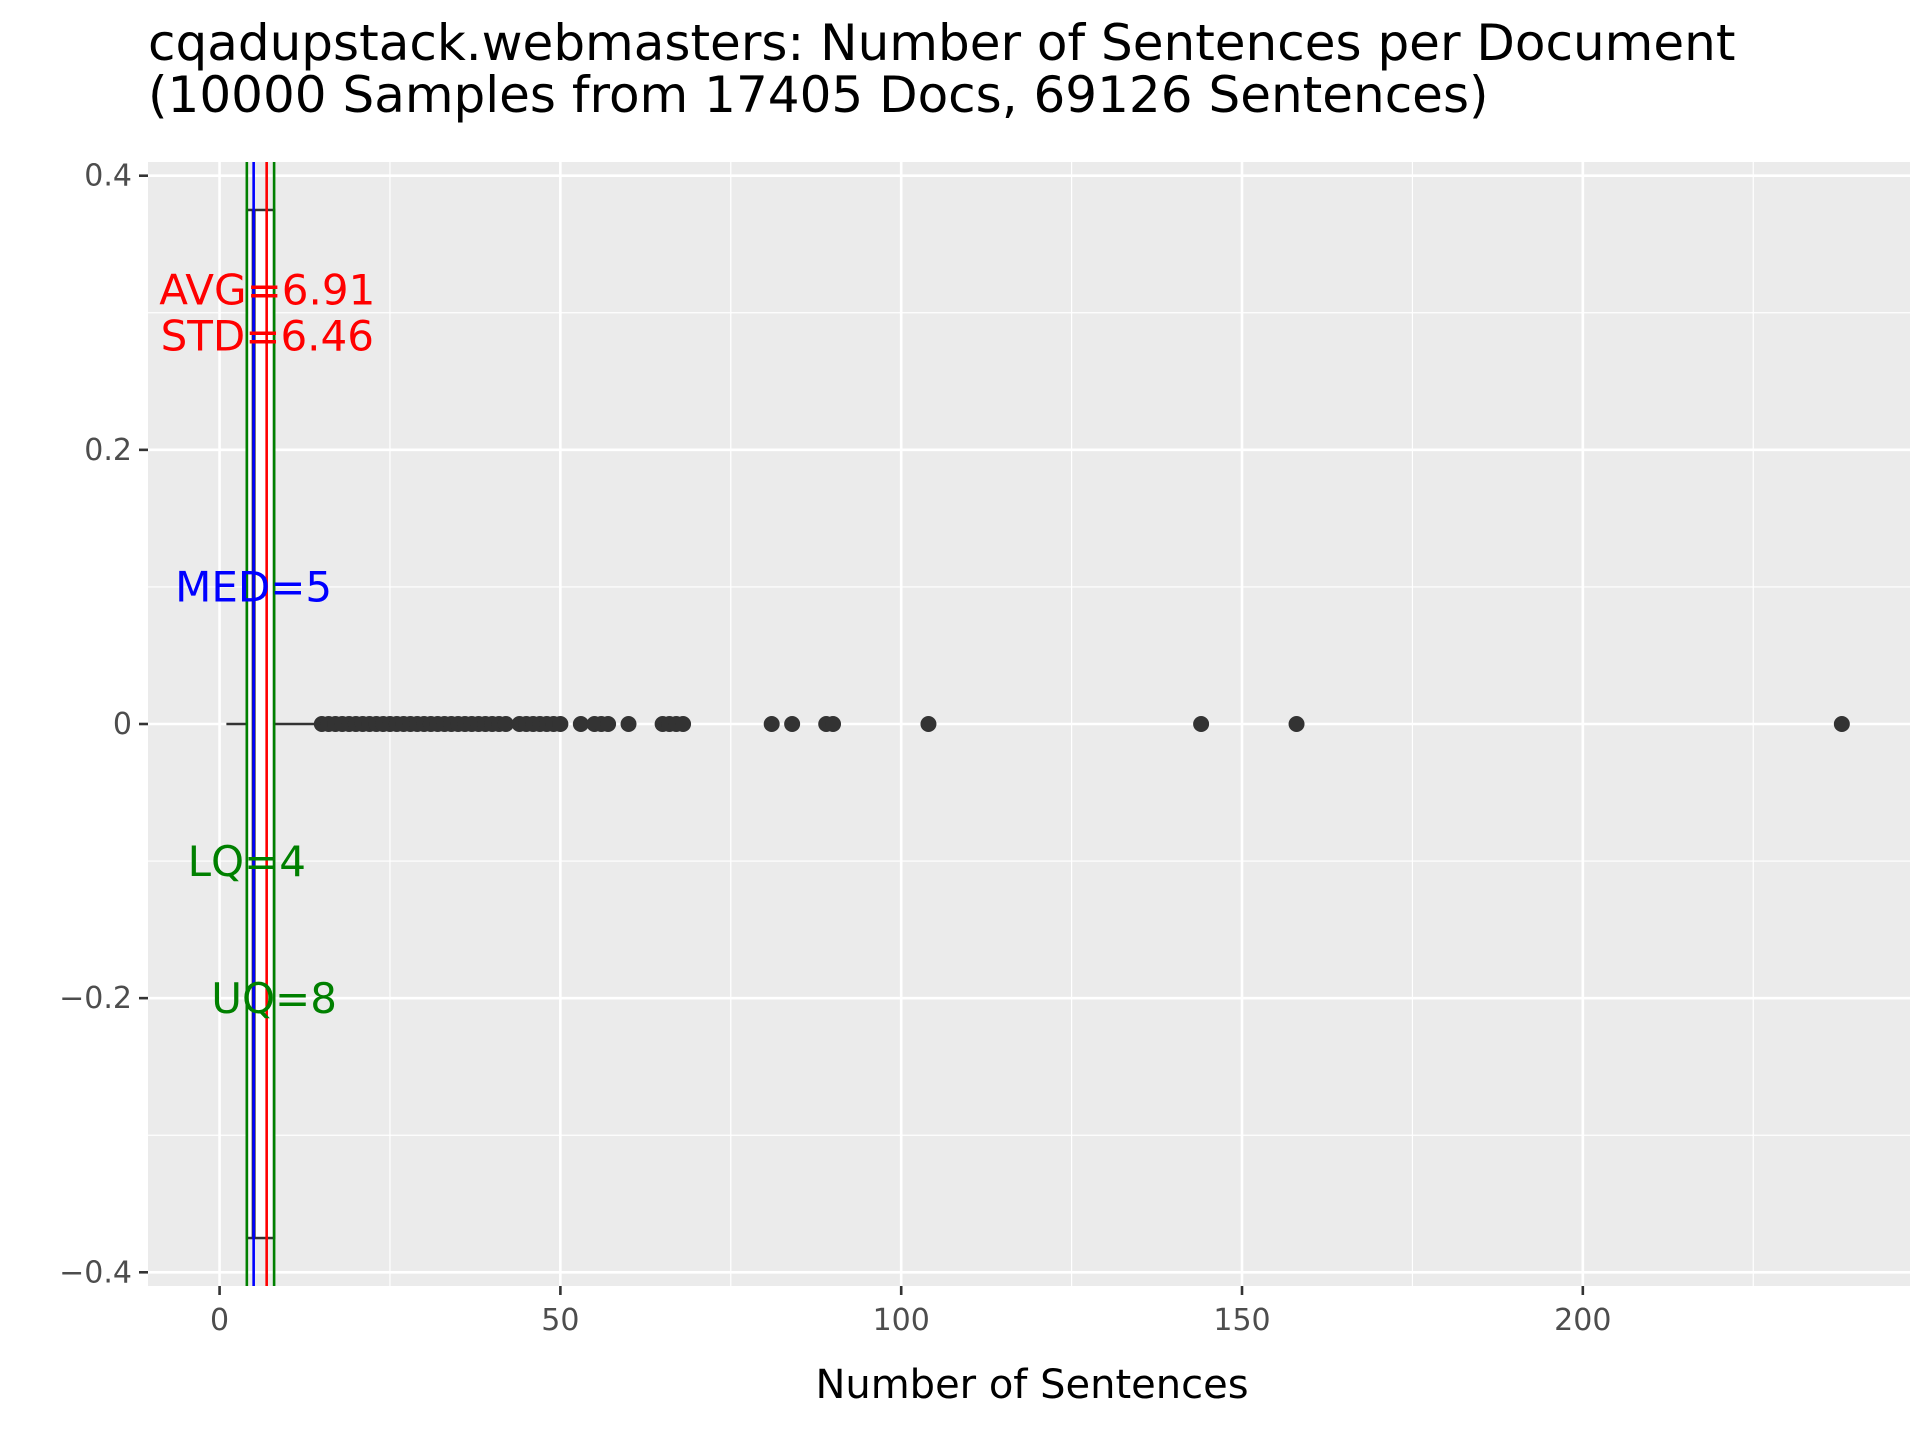 This screenshot has height=1440, width=1920. I want to click on x-tick-label: 200, so click(1582, 1320).